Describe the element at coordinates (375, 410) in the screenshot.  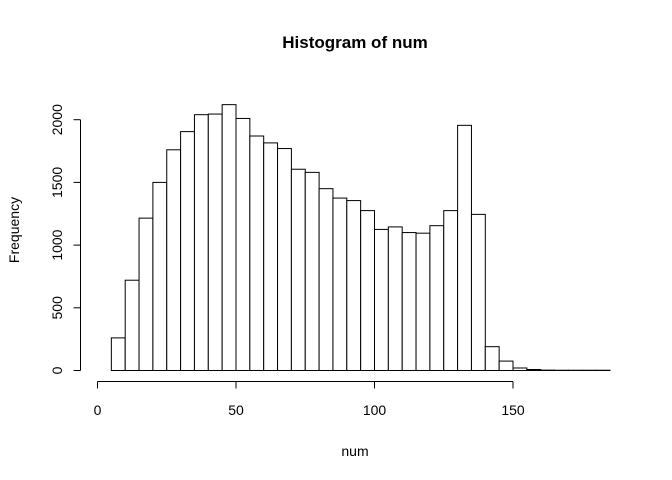
I see `x-tick-label: 100` at that location.